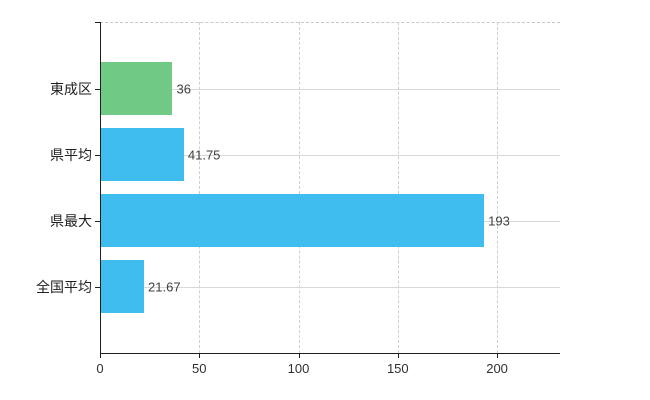  Describe the element at coordinates (71, 88) in the screenshot. I see `category-label: 東成区` at that location.